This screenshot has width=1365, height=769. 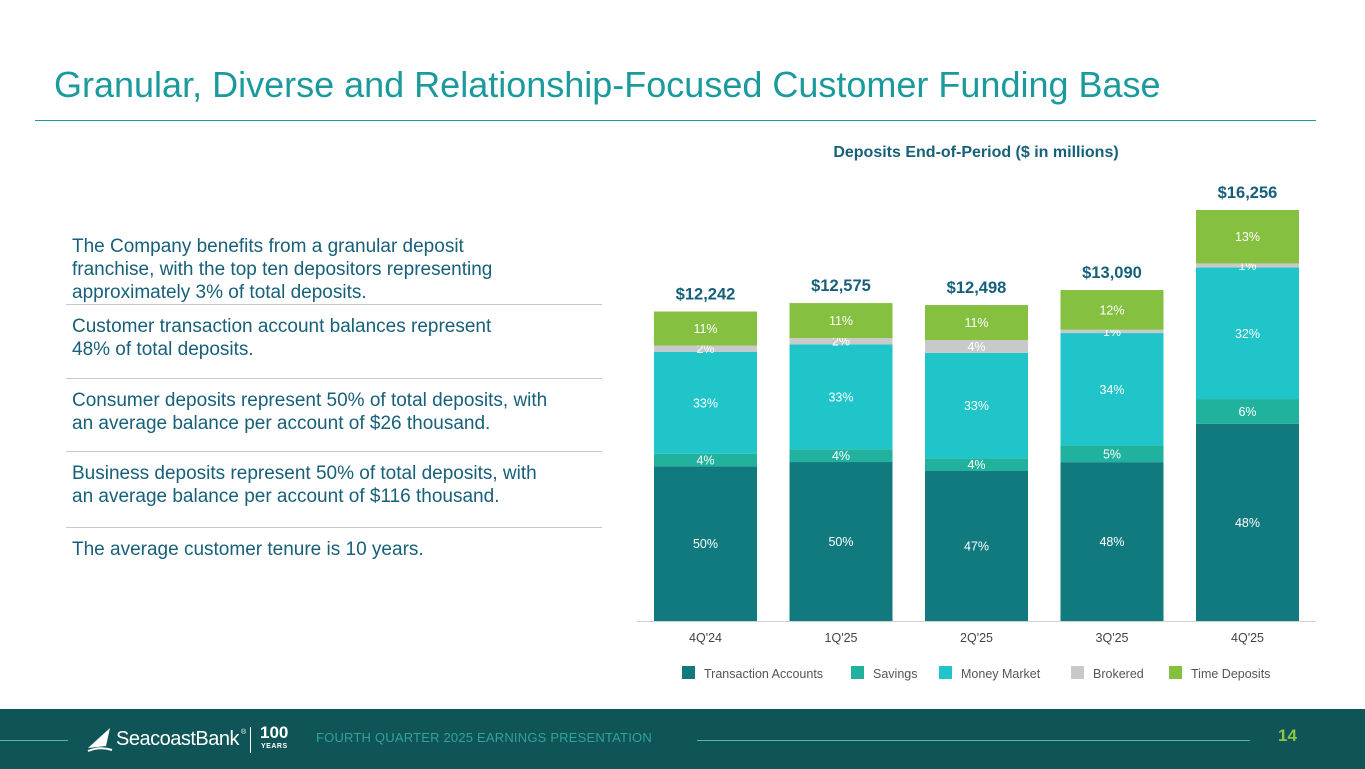 I want to click on segment-label: 6%, so click(x=1247, y=412).